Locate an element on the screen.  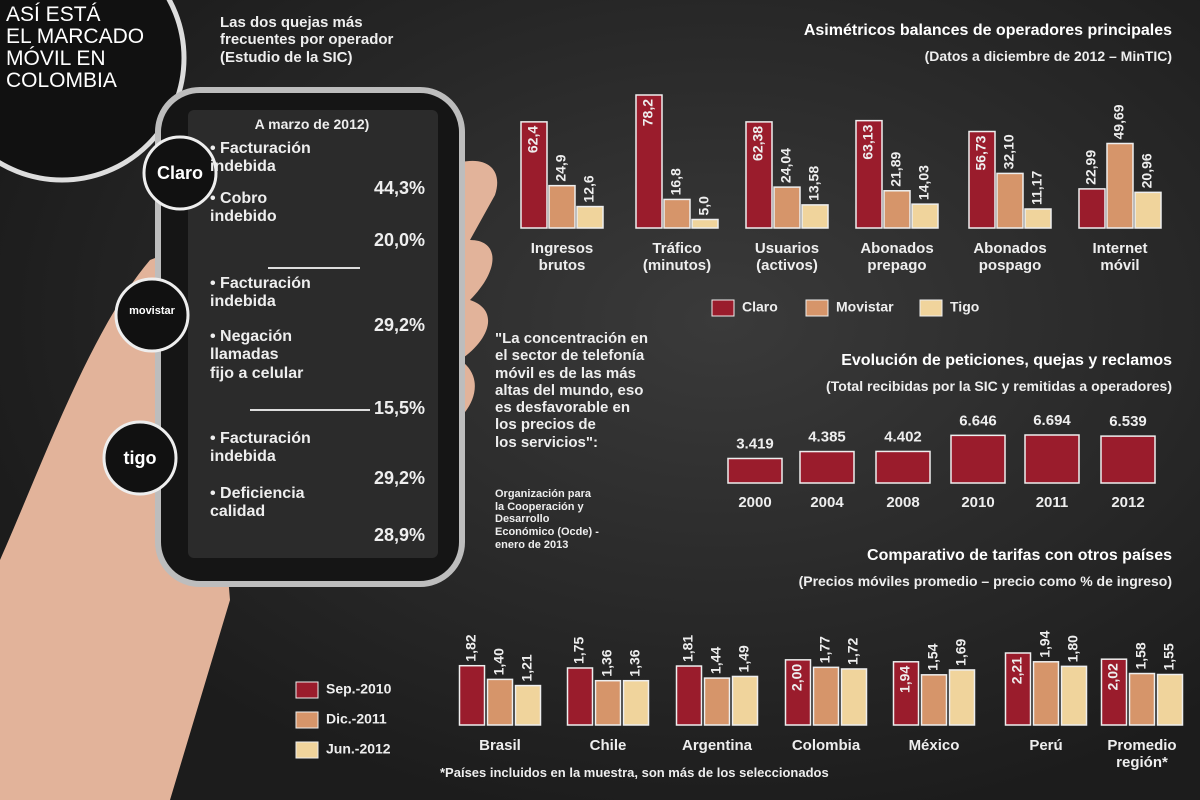
value-label: 12,6 is located at coordinates (589, 188).